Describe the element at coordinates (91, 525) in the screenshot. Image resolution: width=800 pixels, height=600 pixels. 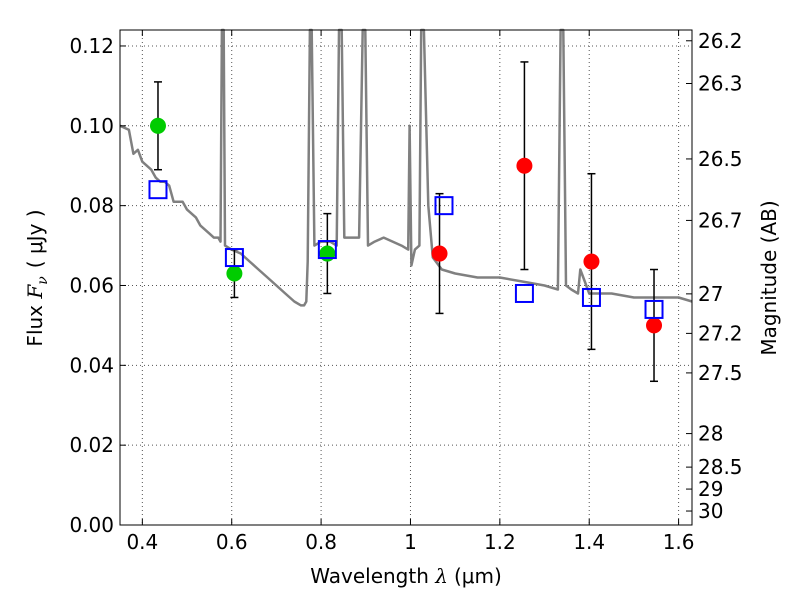
I see `y-tick-label: 0.00` at that location.